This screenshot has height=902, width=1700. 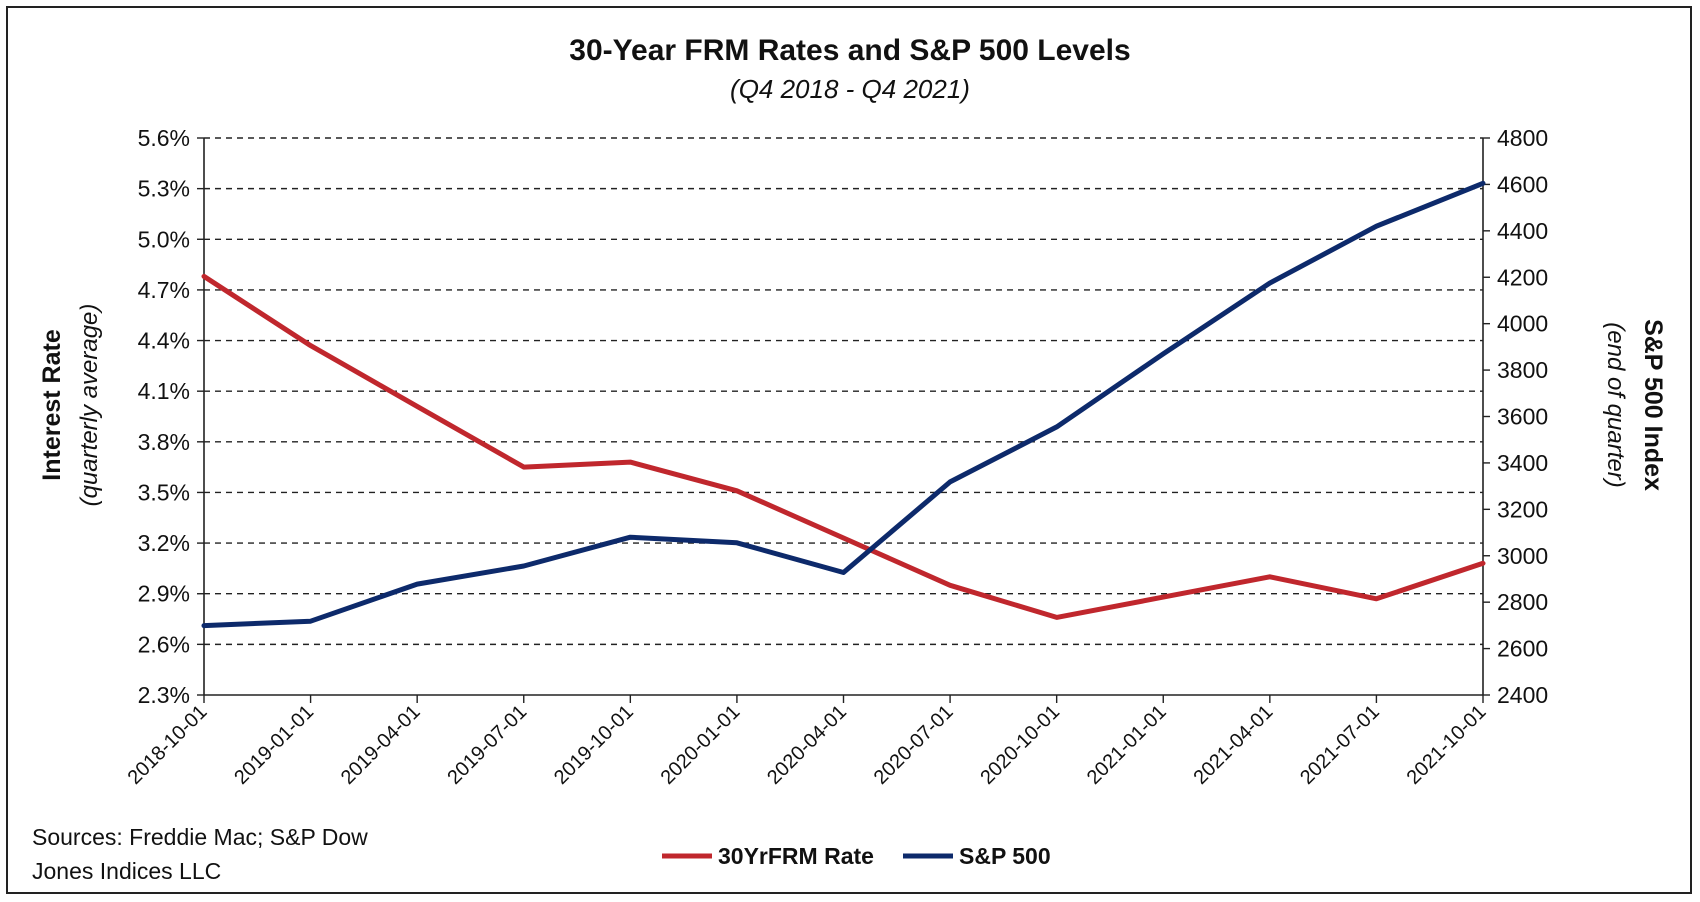 I want to click on right-tick-label: 3600, so click(x=1522, y=417).